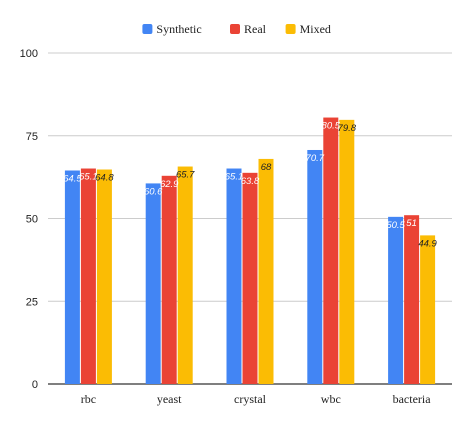 This screenshot has height=426, width=474. I want to click on legend: Synthetic Real Mixed, so click(236, 29).